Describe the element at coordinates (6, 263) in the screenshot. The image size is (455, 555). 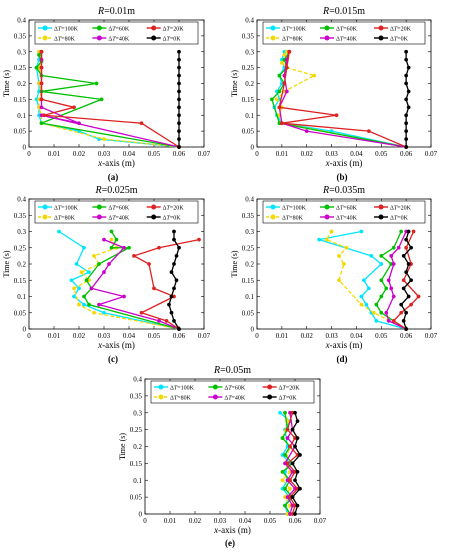
I see `y-axis-label: Time (s)` at that location.